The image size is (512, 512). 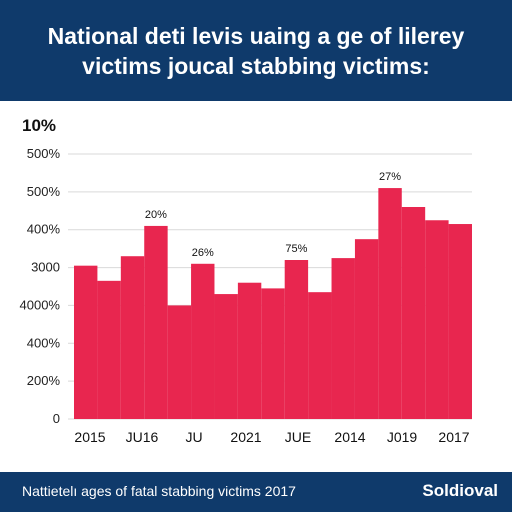 What do you see at coordinates (89, 437) in the screenshot?
I see `x-tick-label: 2015` at bounding box center [89, 437].